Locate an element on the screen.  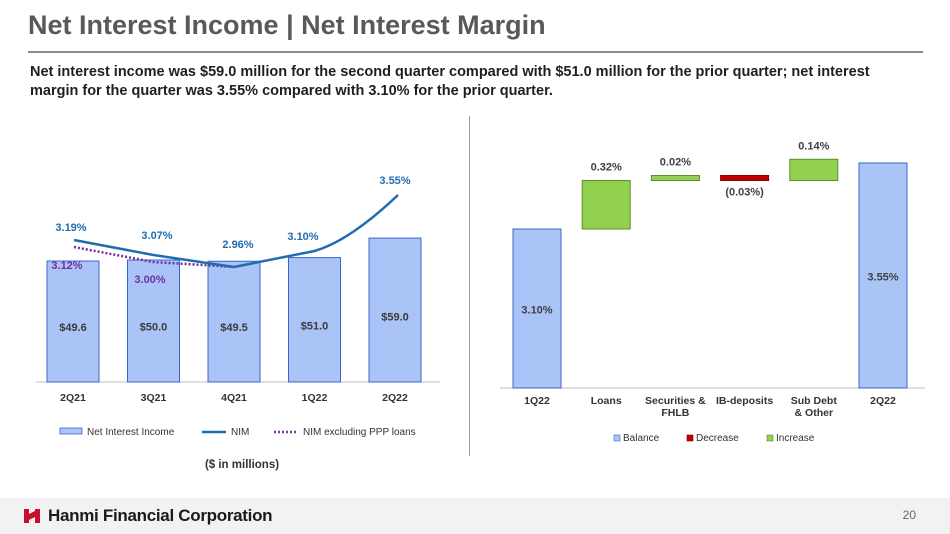
nii-x-tick-label: 1Q22 is located at coordinates (315, 398).